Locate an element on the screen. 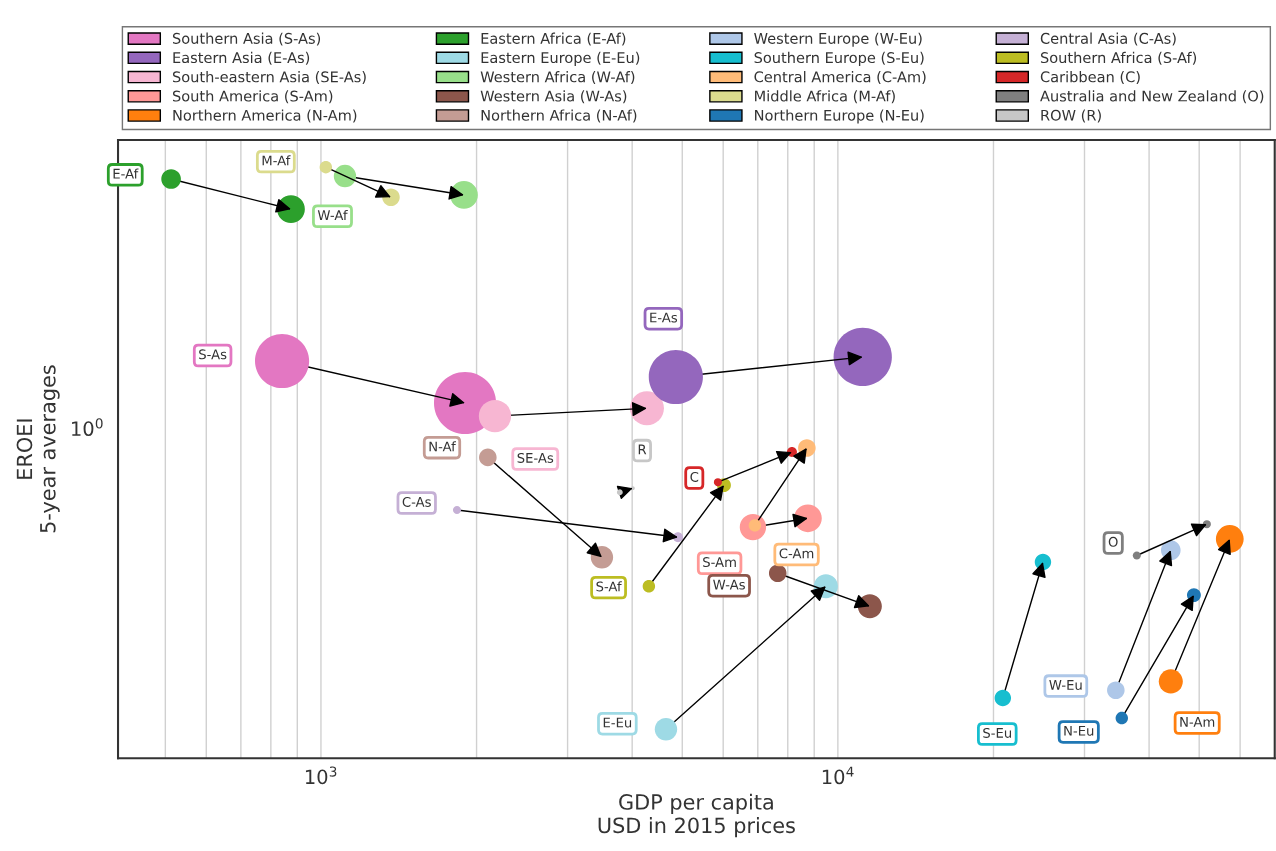 The image size is (1276, 851). annotation: S-Am is located at coordinates (719, 562).